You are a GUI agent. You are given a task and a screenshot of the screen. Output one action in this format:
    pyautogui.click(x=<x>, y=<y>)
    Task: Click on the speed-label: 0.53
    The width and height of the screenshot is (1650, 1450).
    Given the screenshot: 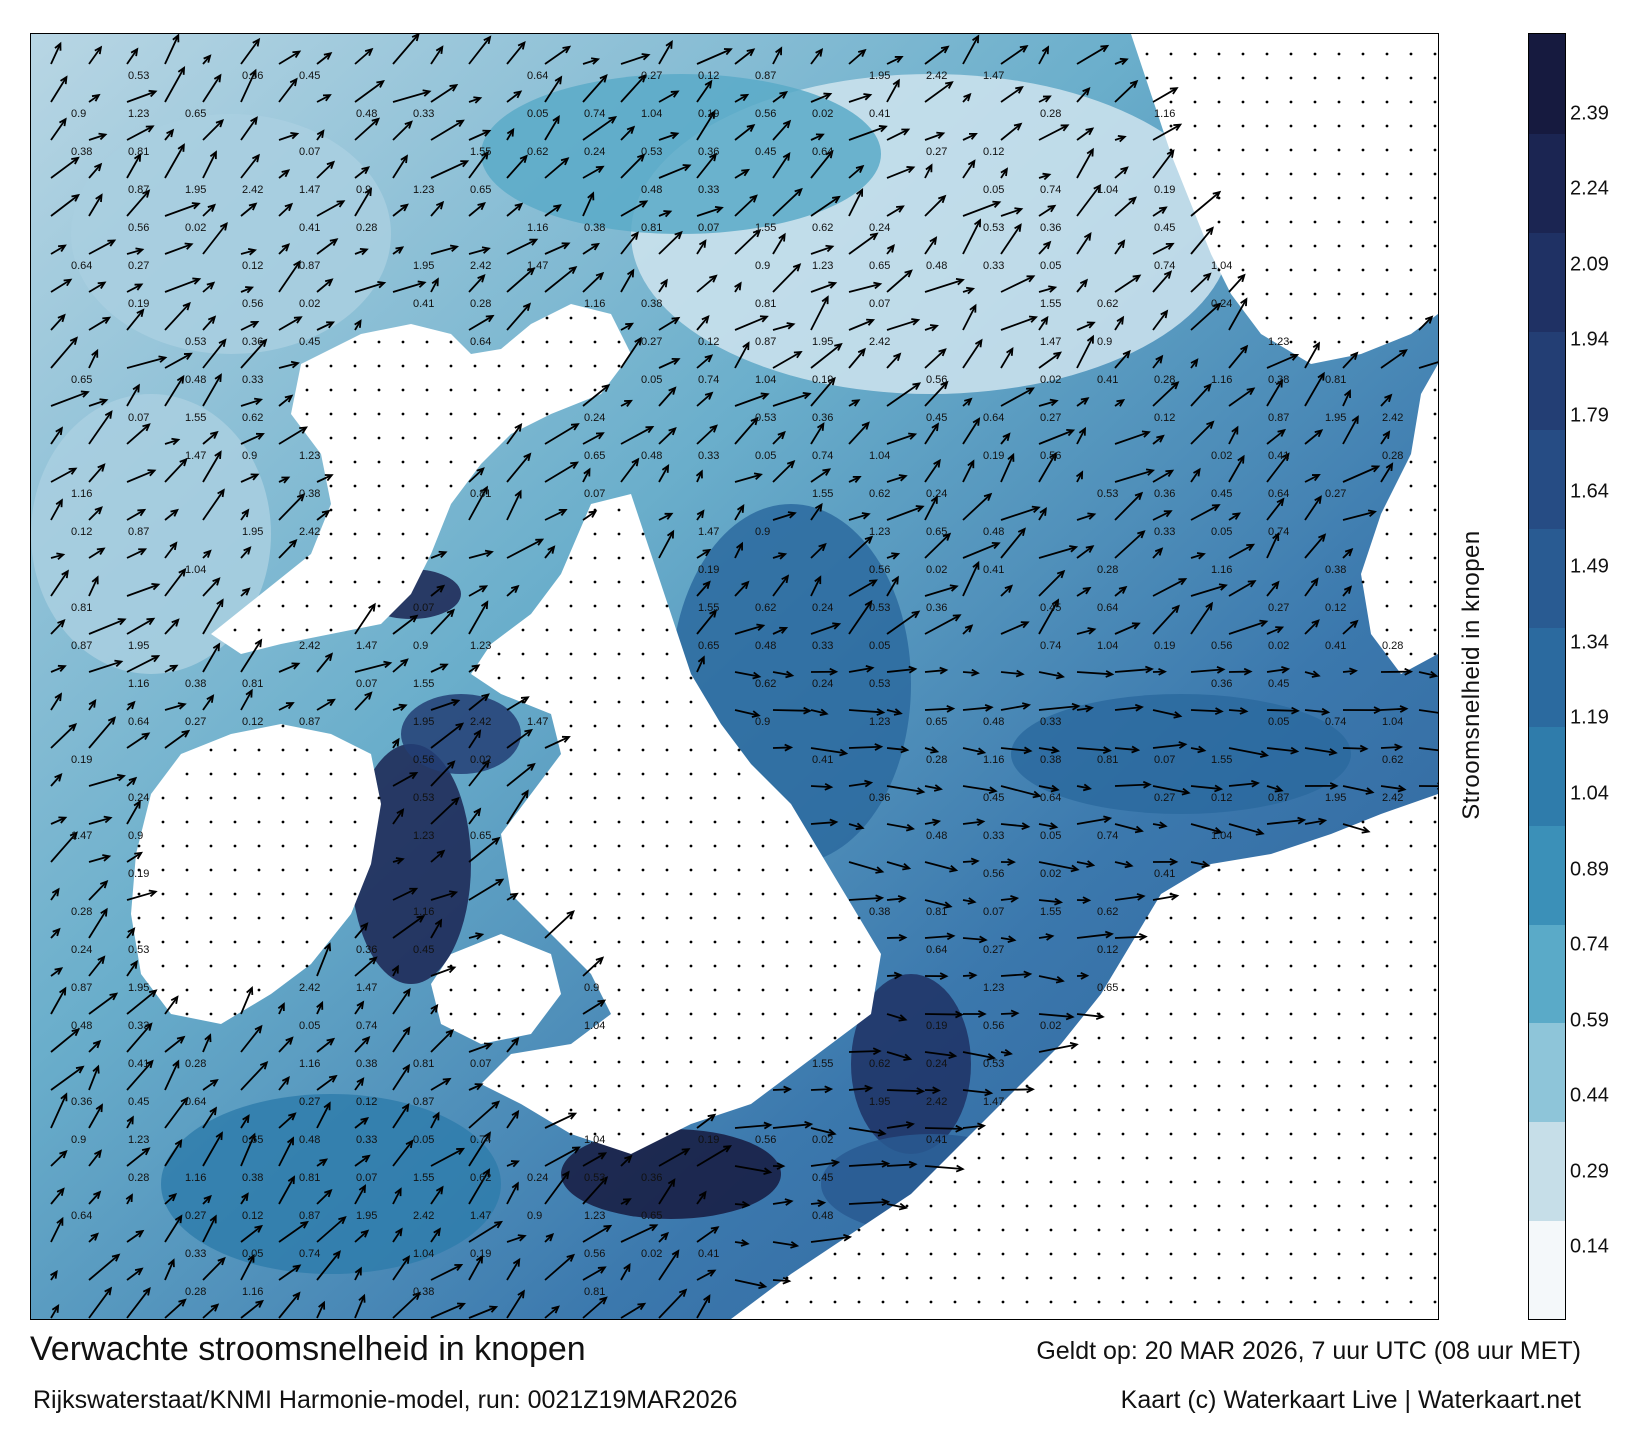 What is the action you would take?
    pyautogui.click(x=879, y=608)
    